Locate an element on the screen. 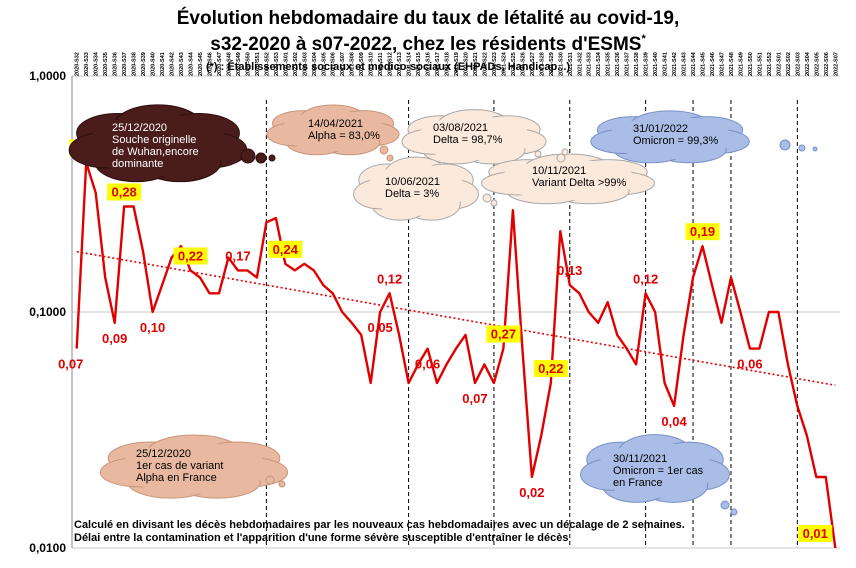  data-label: 0,06 is located at coordinates (427, 364).